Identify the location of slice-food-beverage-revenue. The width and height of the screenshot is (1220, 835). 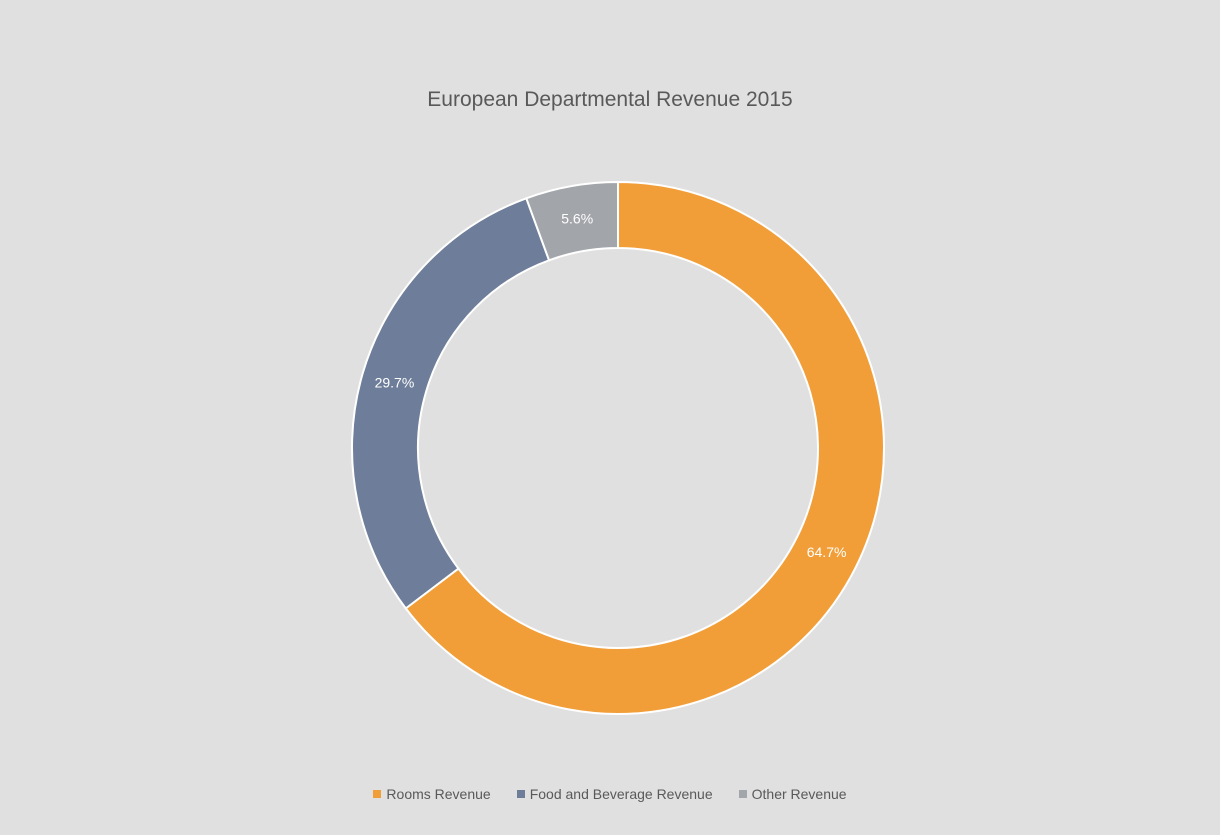
(451, 403).